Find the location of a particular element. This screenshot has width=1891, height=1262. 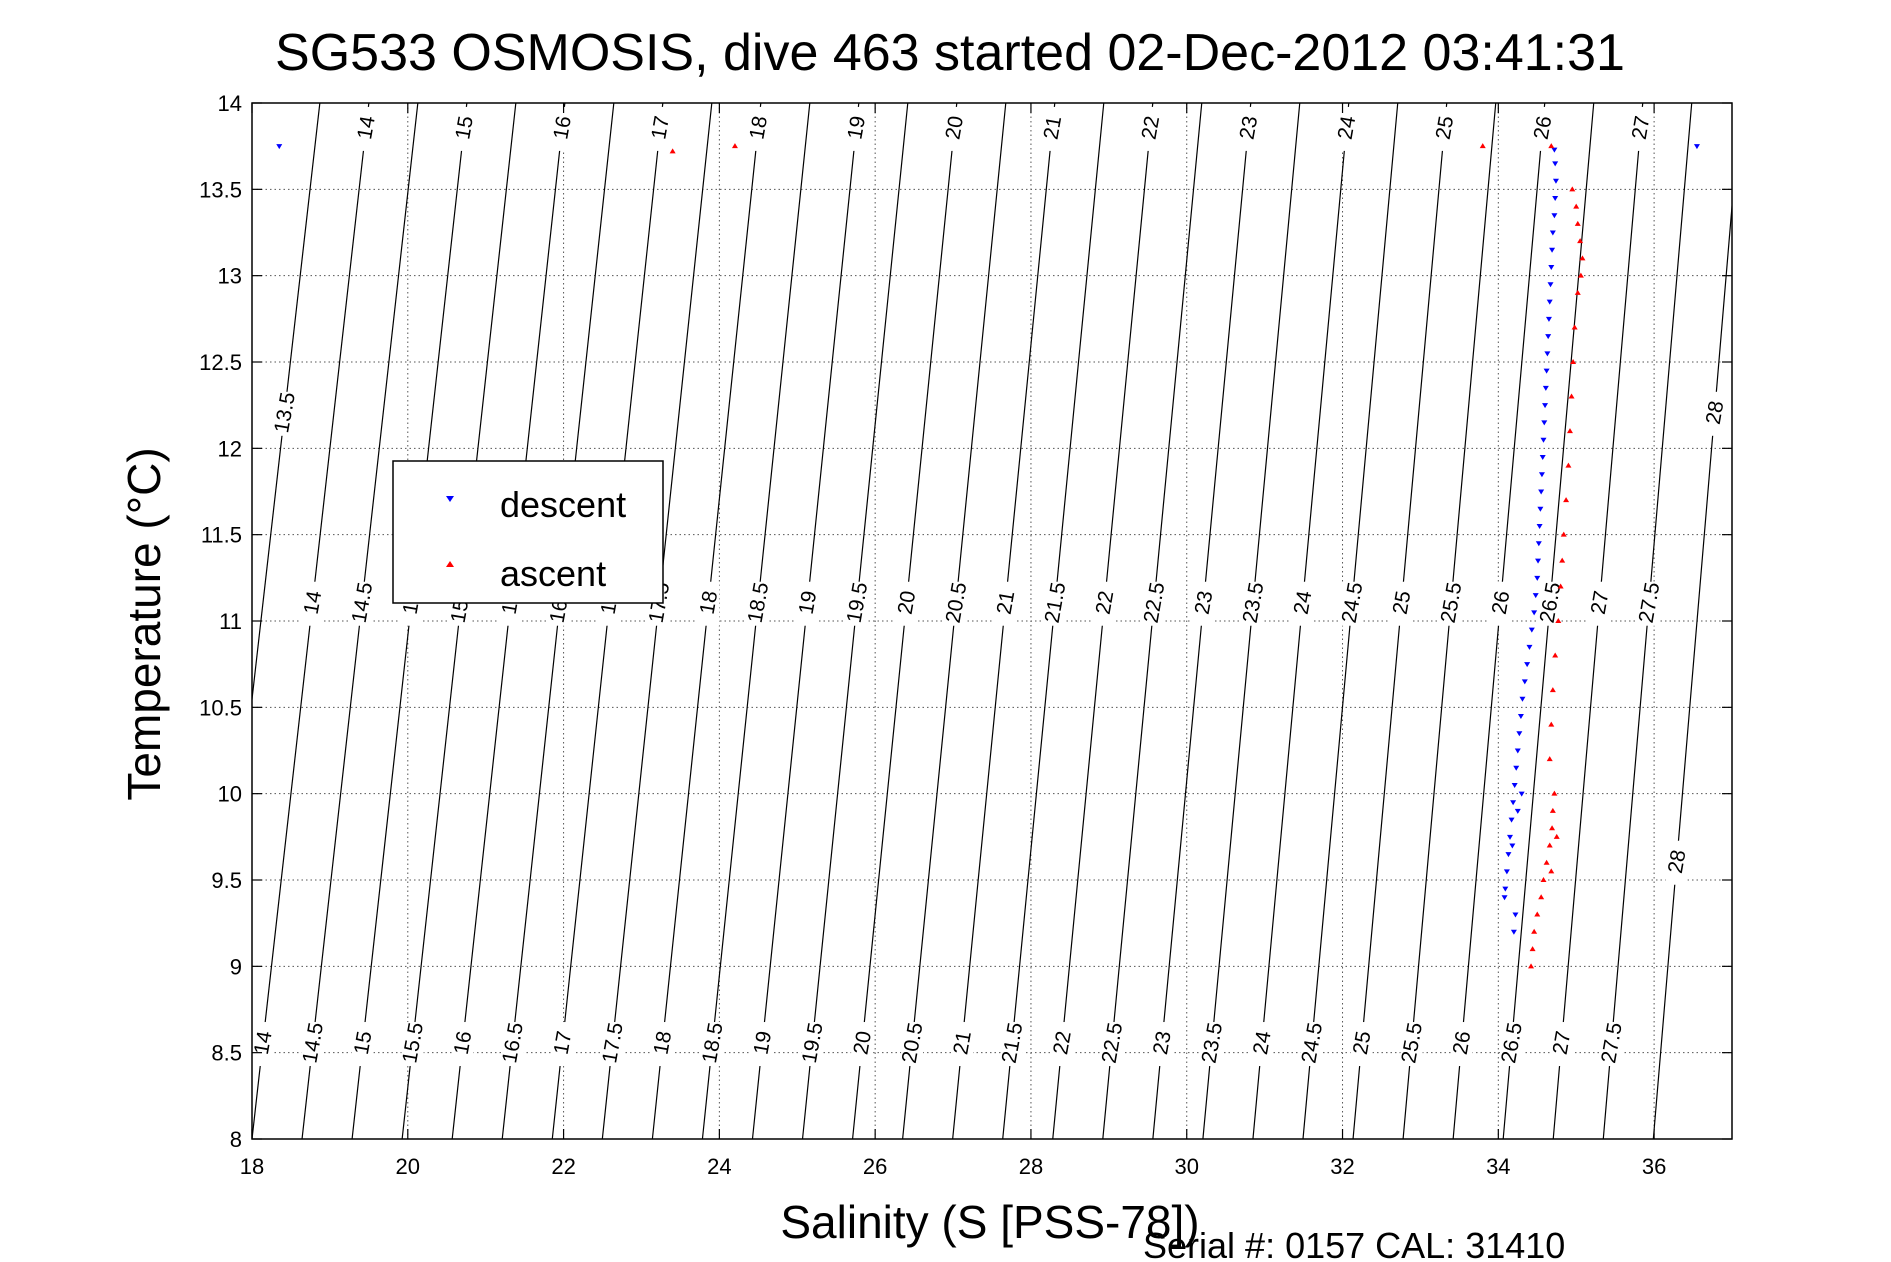

x-tick-label: 26 is located at coordinates (875, 1166).